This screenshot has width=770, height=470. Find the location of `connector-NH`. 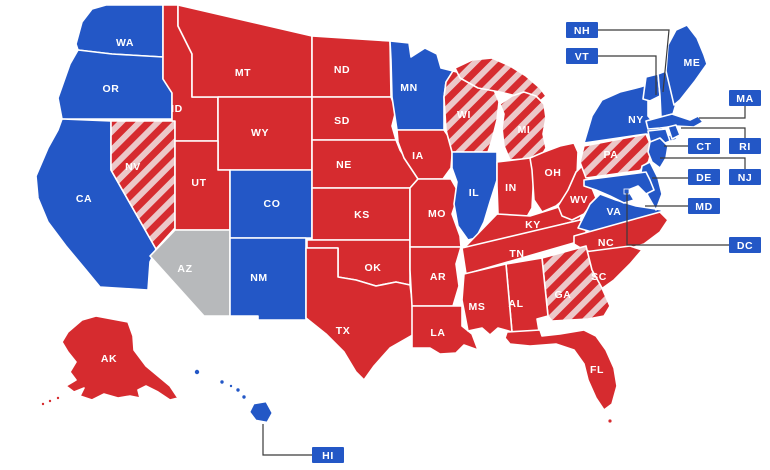

connector-NH is located at coordinates (634, 61).